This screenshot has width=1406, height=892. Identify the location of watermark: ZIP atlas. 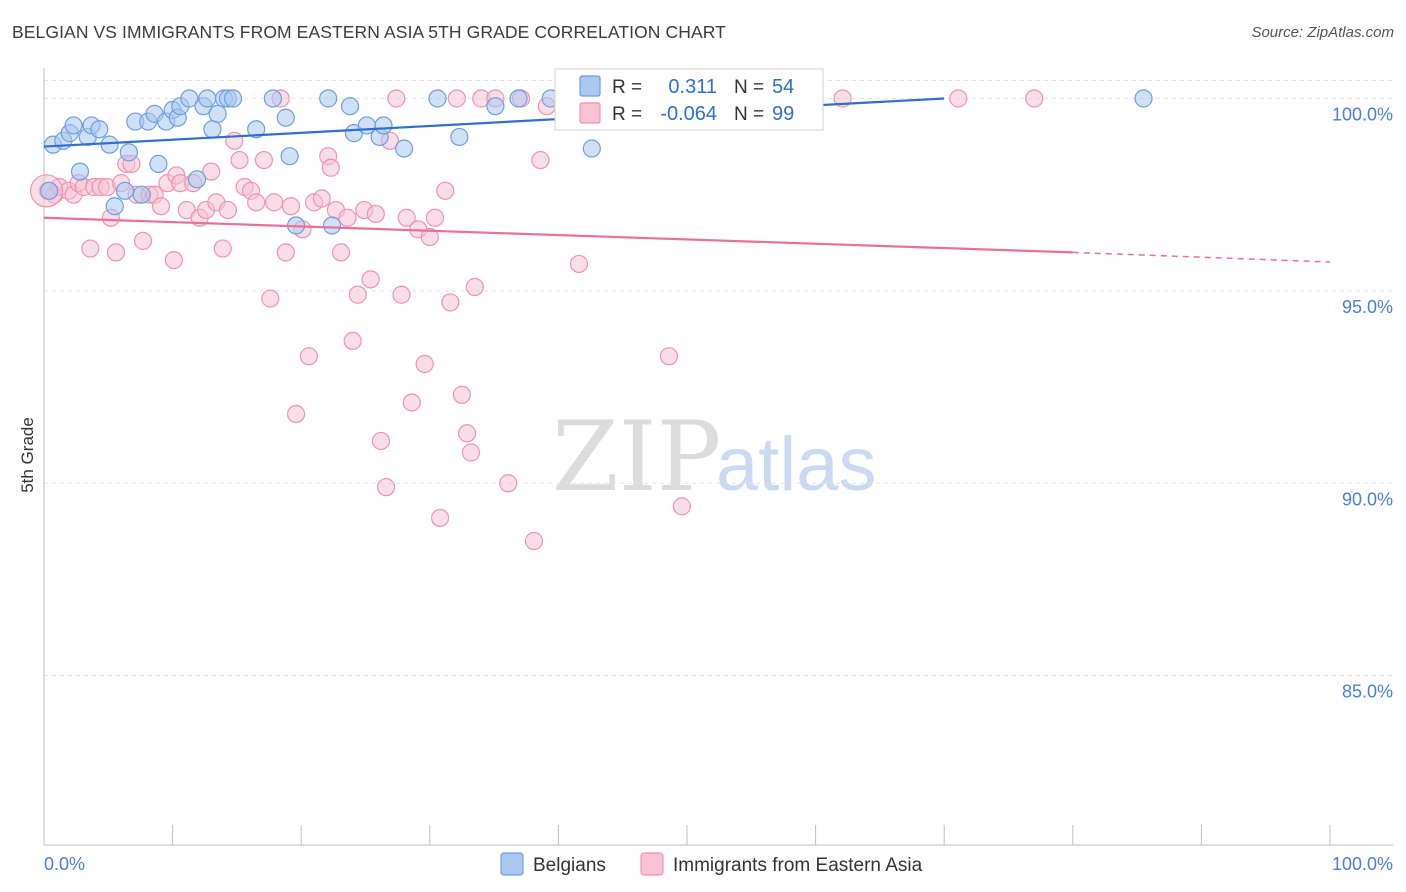
(714, 457).